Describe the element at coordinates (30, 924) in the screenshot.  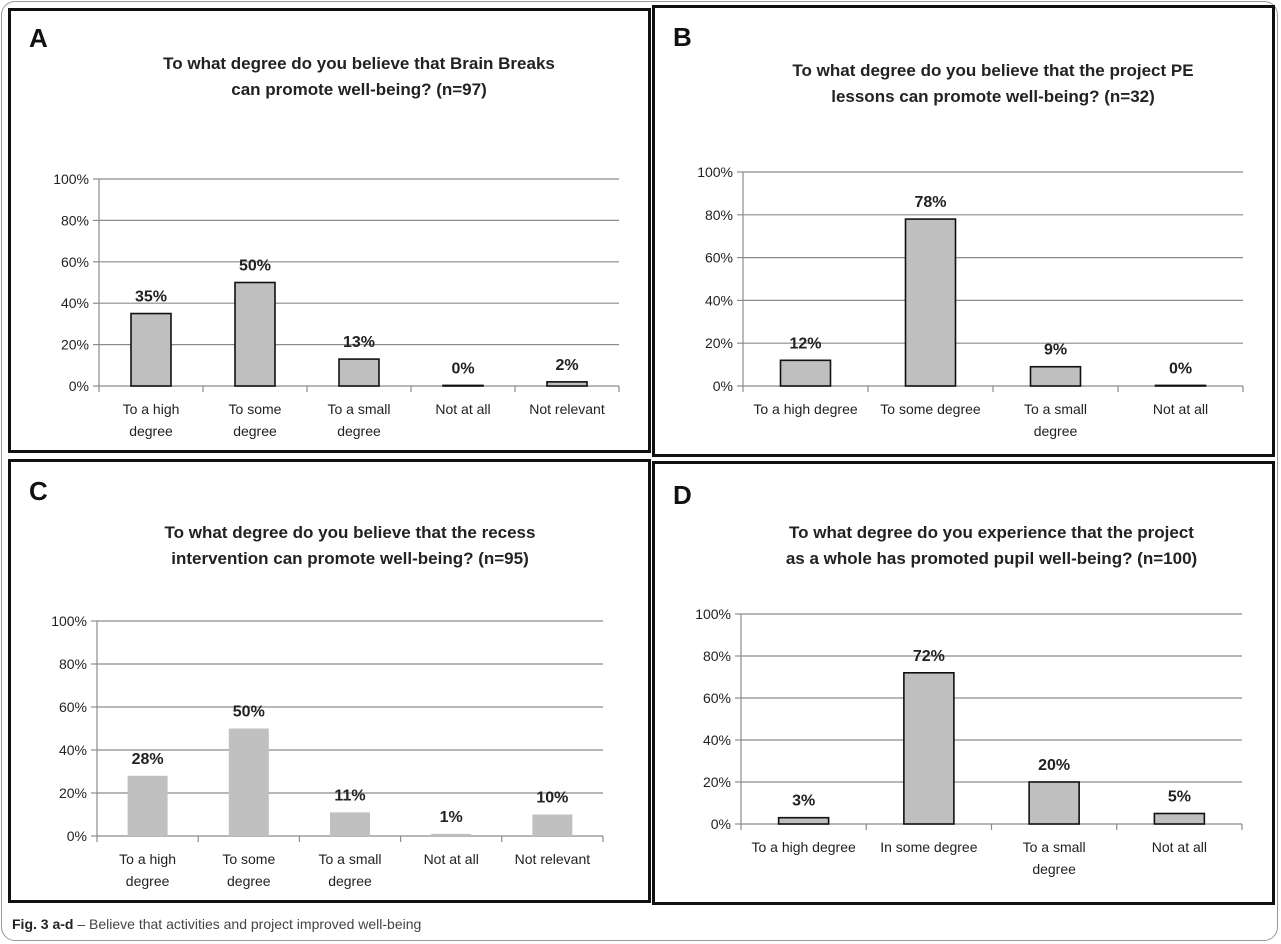
I see `caption-fig-label: Fig. 3` at that location.